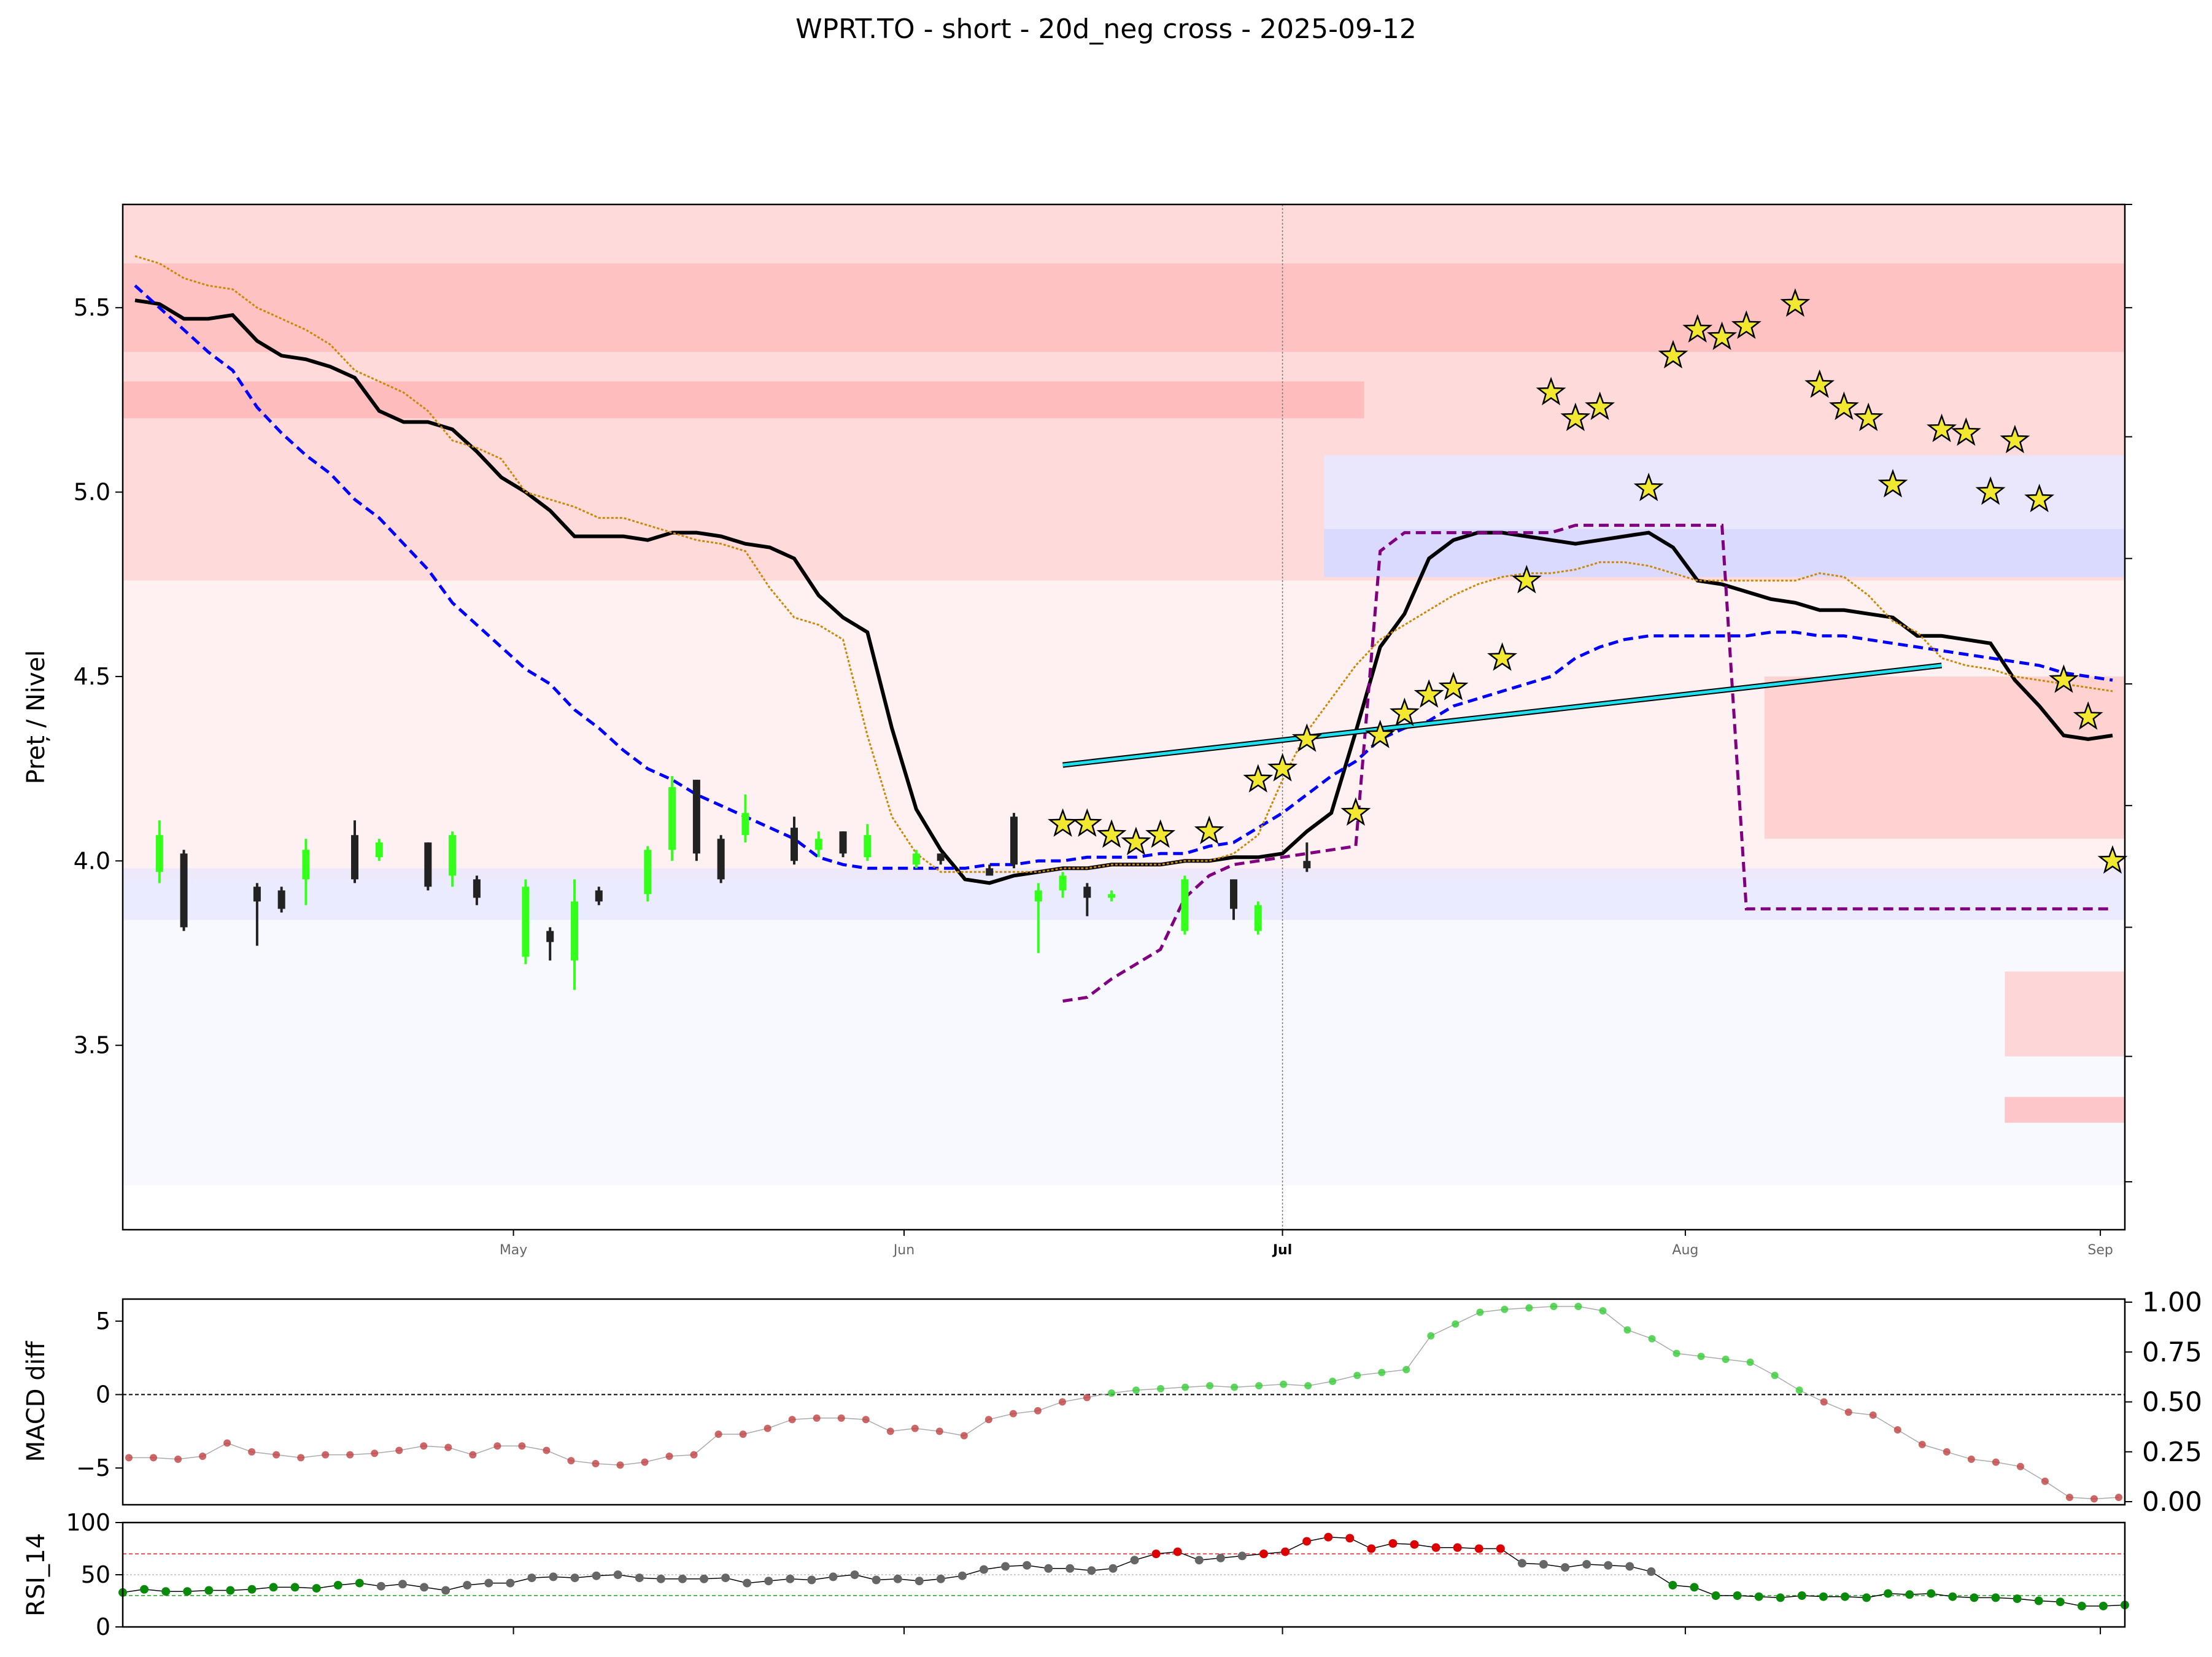 The height and width of the screenshot is (1657, 2212). What do you see at coordinates (2172, 1452) in the screenshot?
I see `macd-right-tick-label: 0.25` at bounding box center [2172, 1452].